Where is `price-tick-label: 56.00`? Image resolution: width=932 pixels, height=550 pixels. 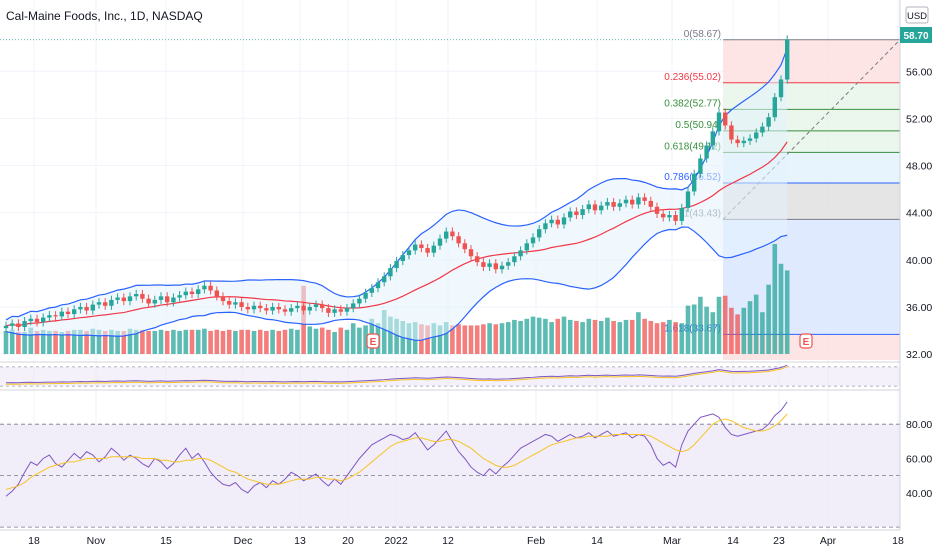 price-tick-label: 56.00 is located at coordinates (919, 72).